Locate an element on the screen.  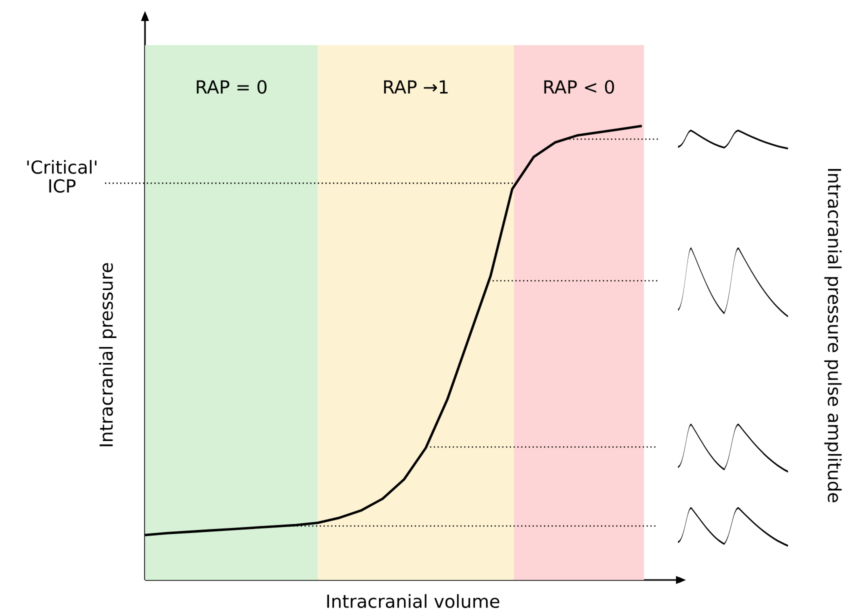
text: RAP = 0 is located at coordinates (231, 87).